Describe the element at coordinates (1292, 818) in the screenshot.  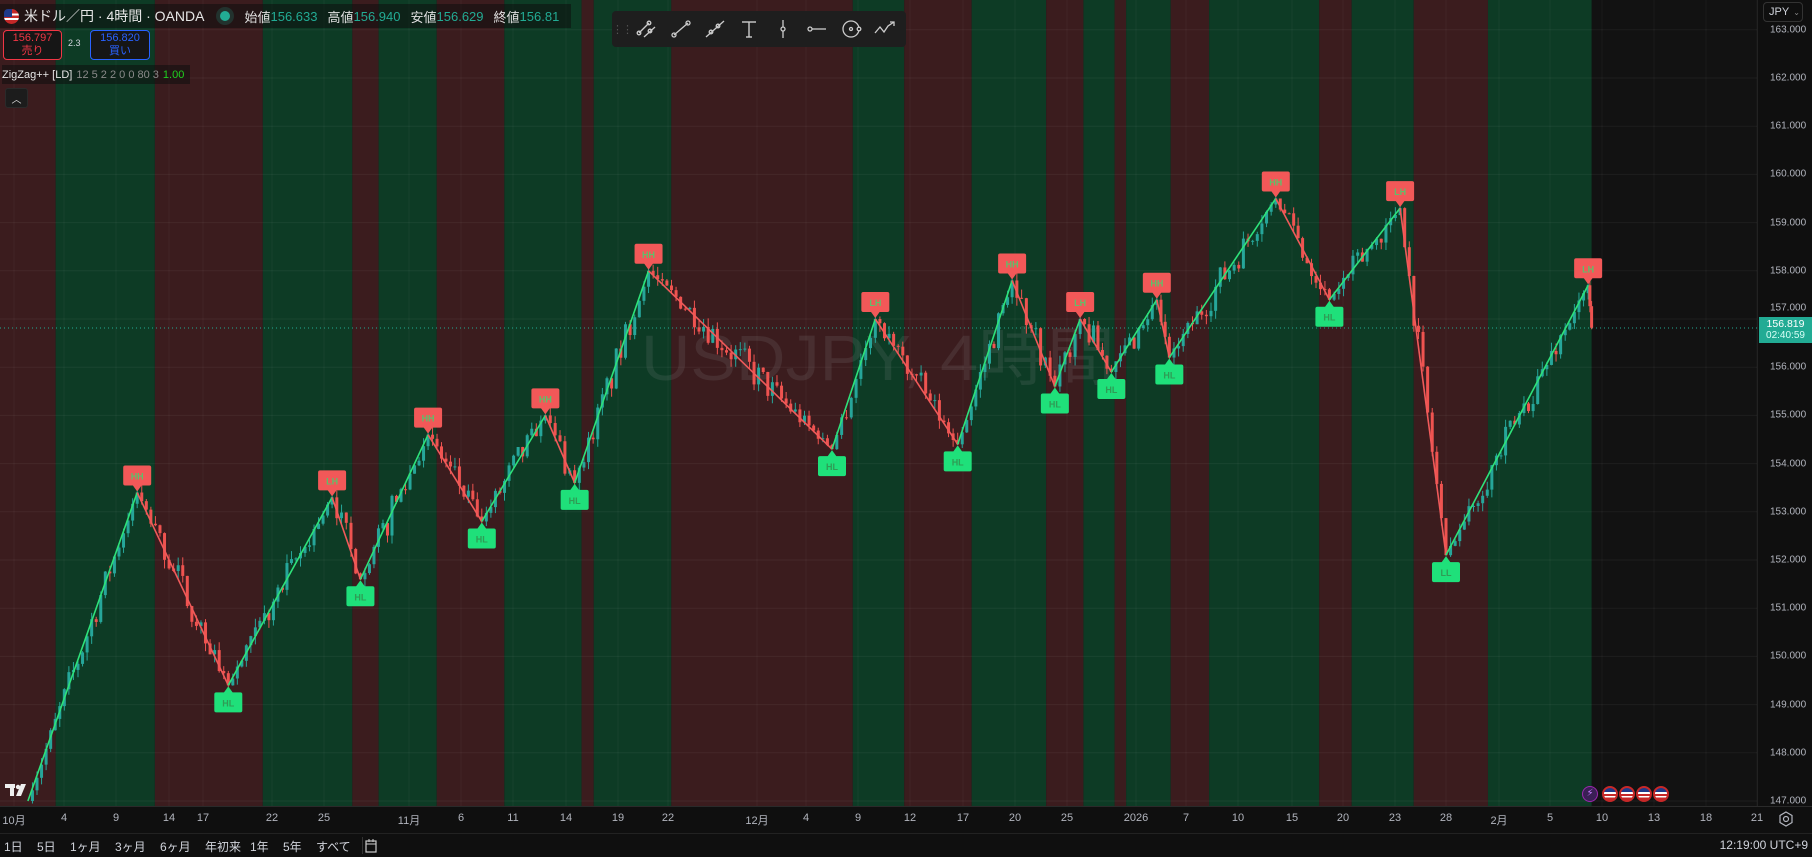
I see `time-tick-label: 15` at that location.